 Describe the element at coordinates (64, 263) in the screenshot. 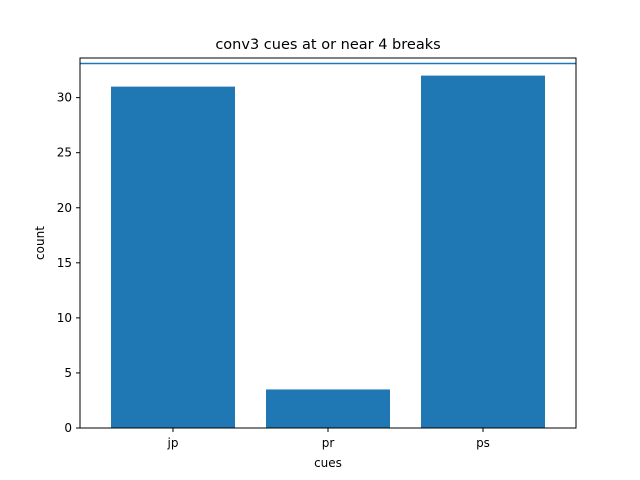

I see `y-tick-label-15: 15` at that location.